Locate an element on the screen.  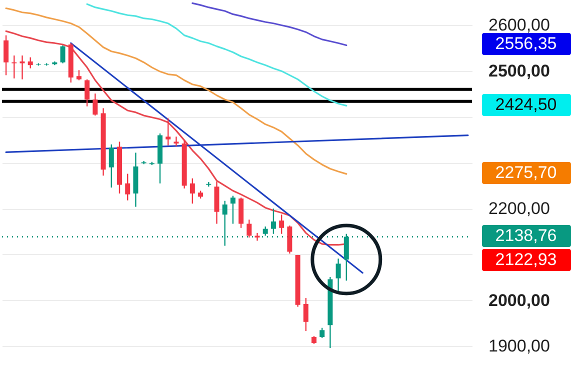
text: 2556,35 is located at coordinates (526, 43).